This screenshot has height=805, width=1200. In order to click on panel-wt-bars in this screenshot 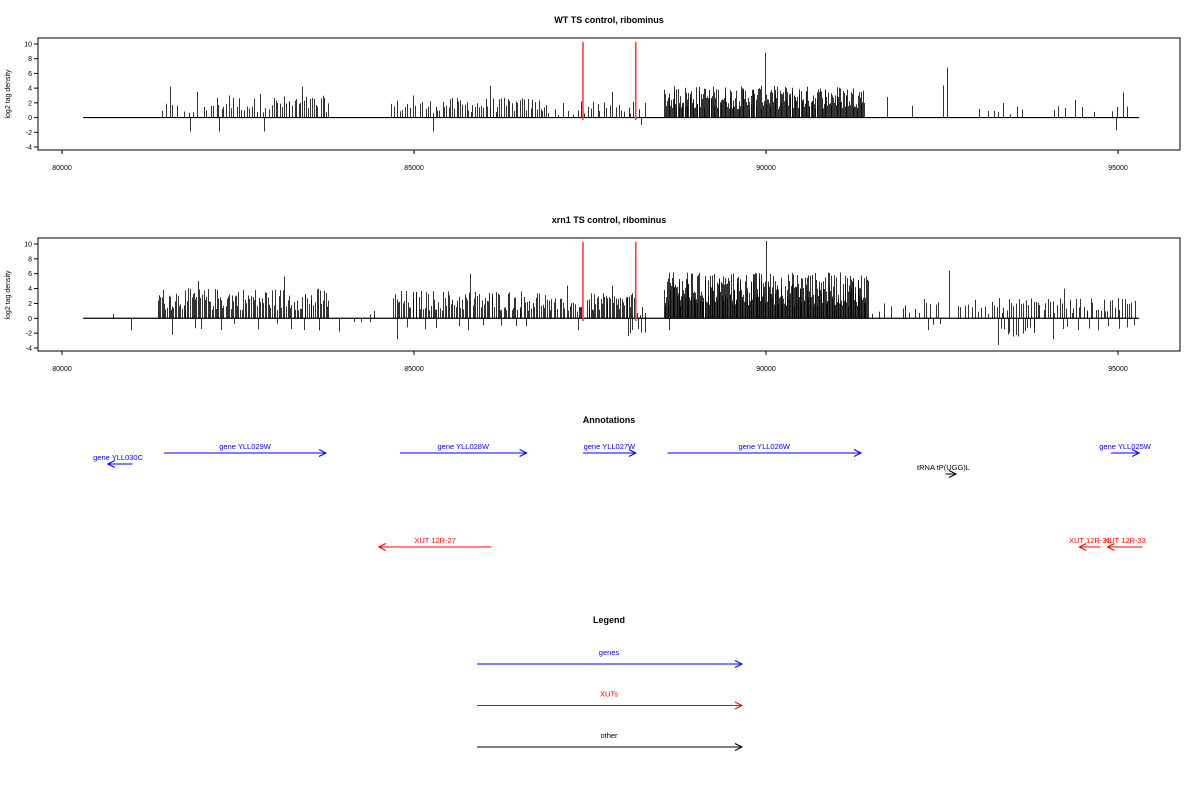, I will do `click(611, 92)`.